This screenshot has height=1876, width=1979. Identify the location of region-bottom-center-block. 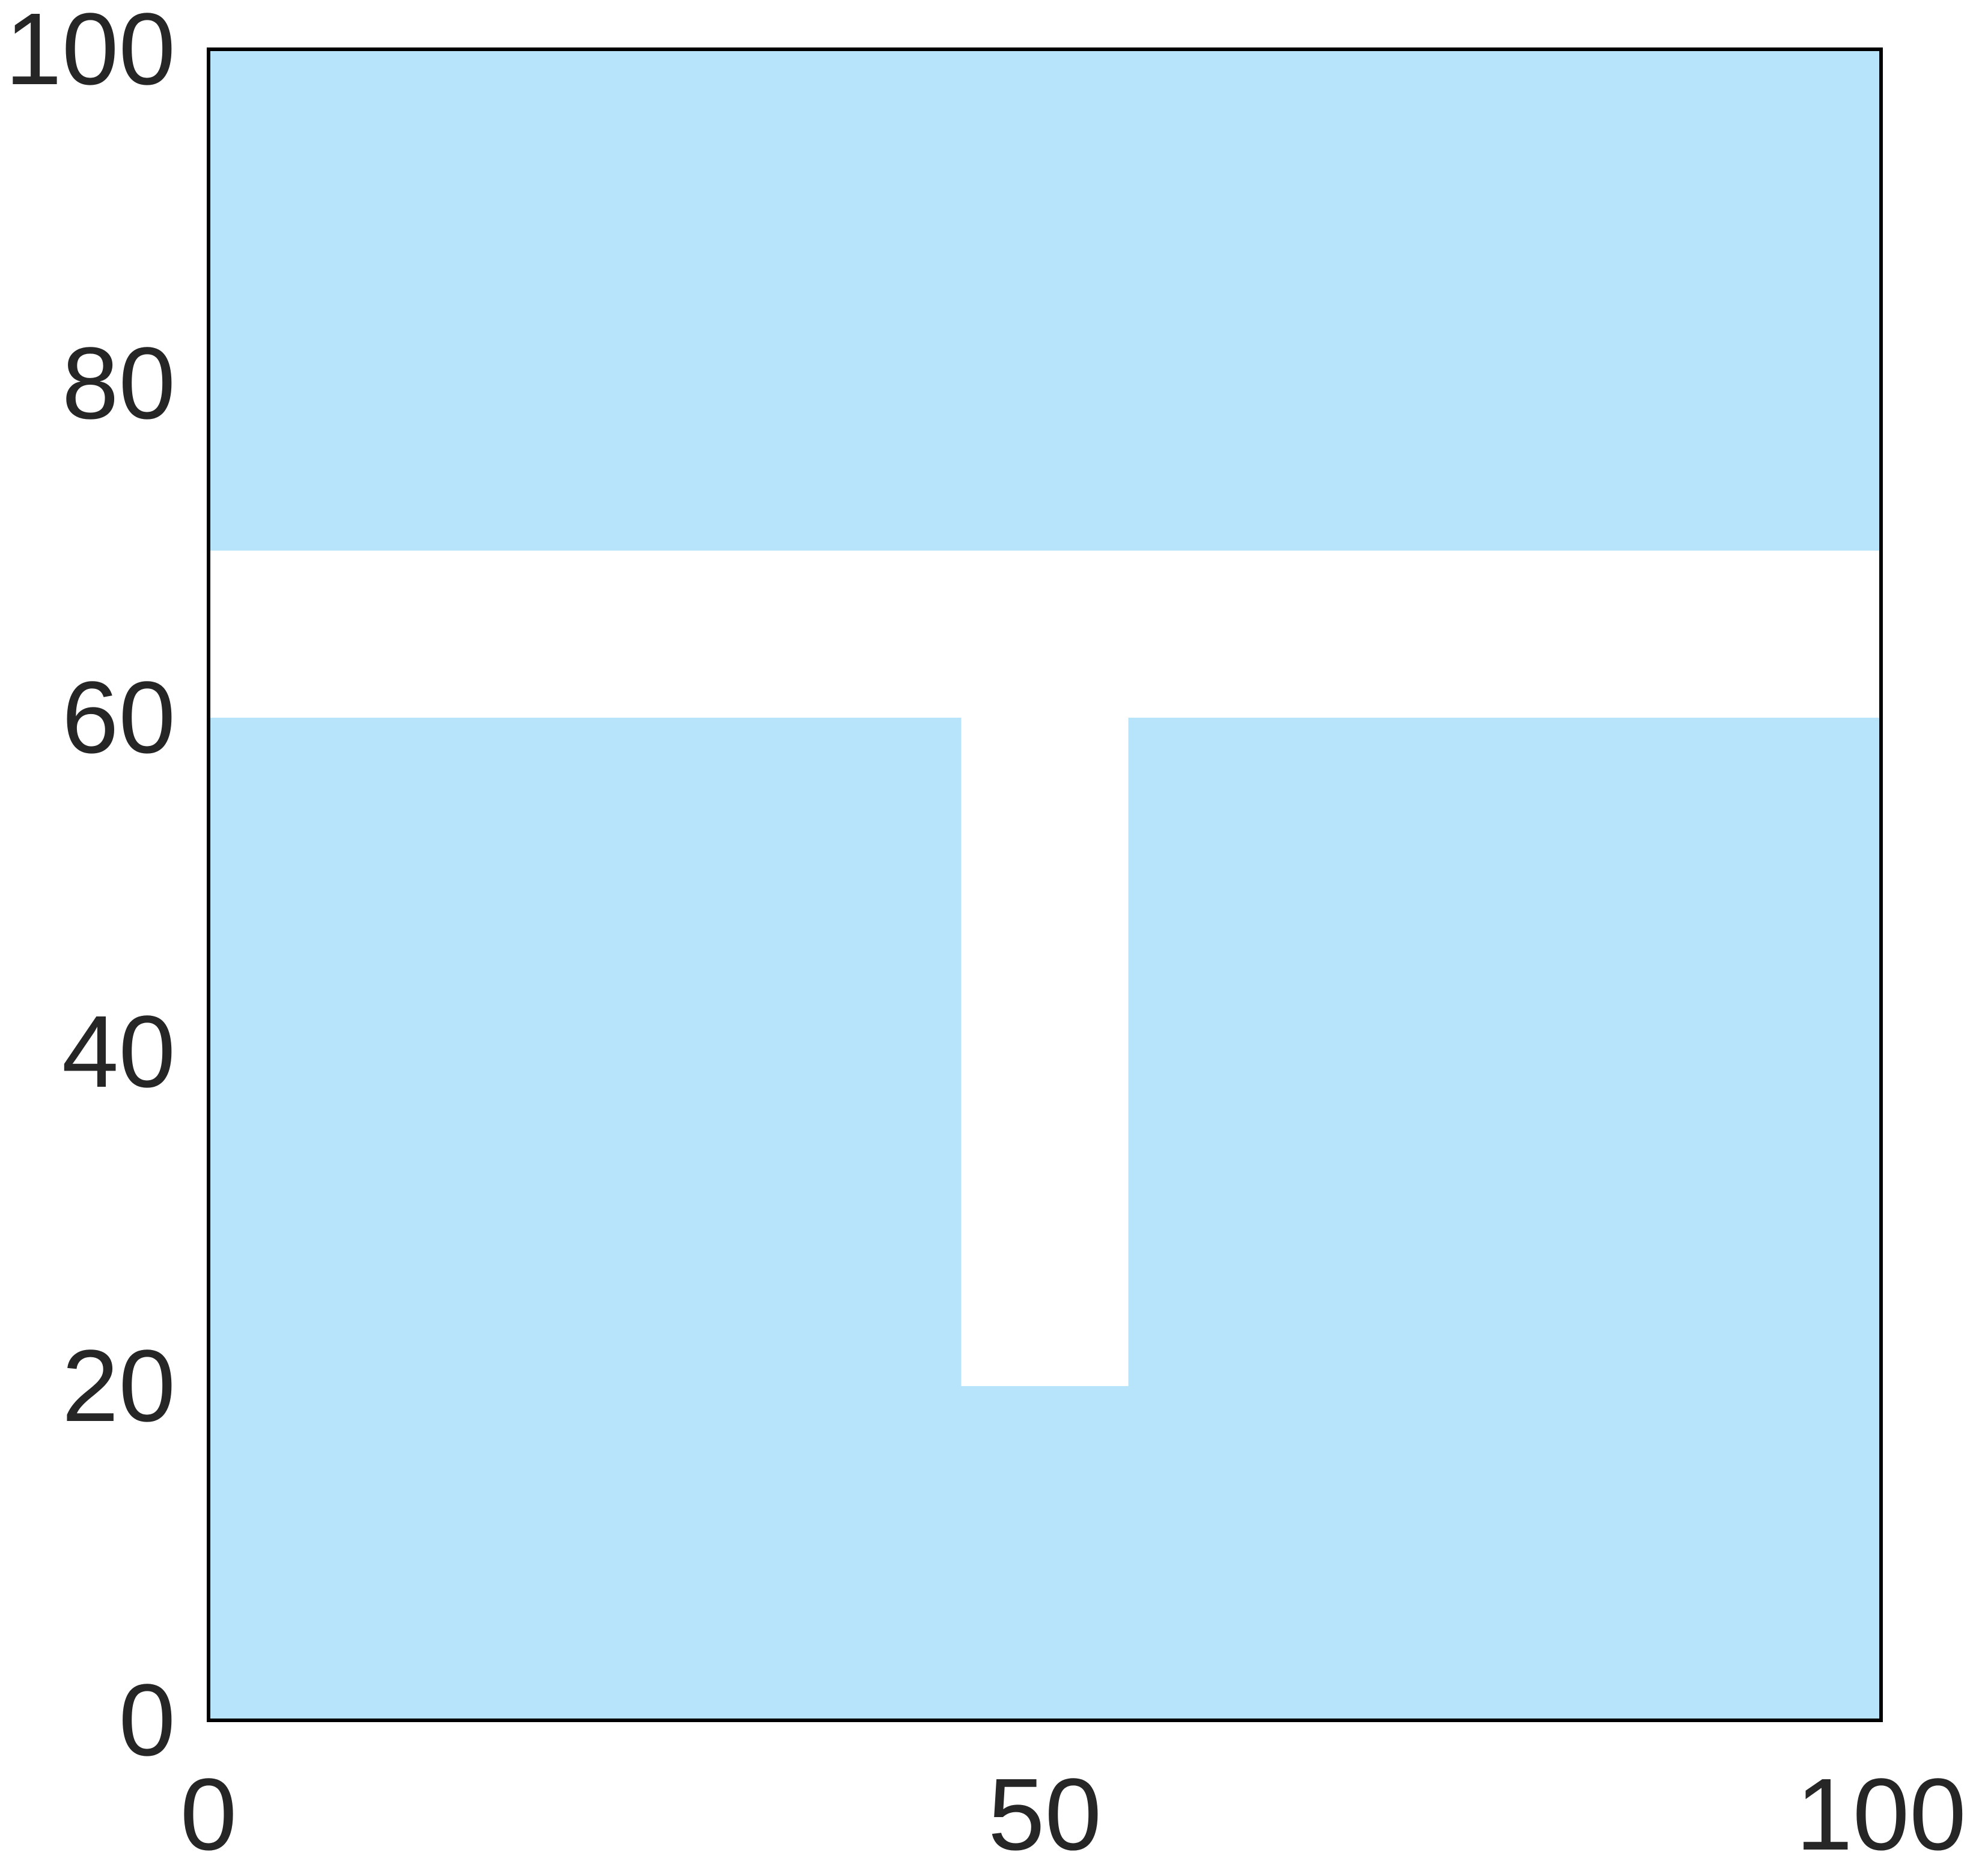
(1045, 1553).